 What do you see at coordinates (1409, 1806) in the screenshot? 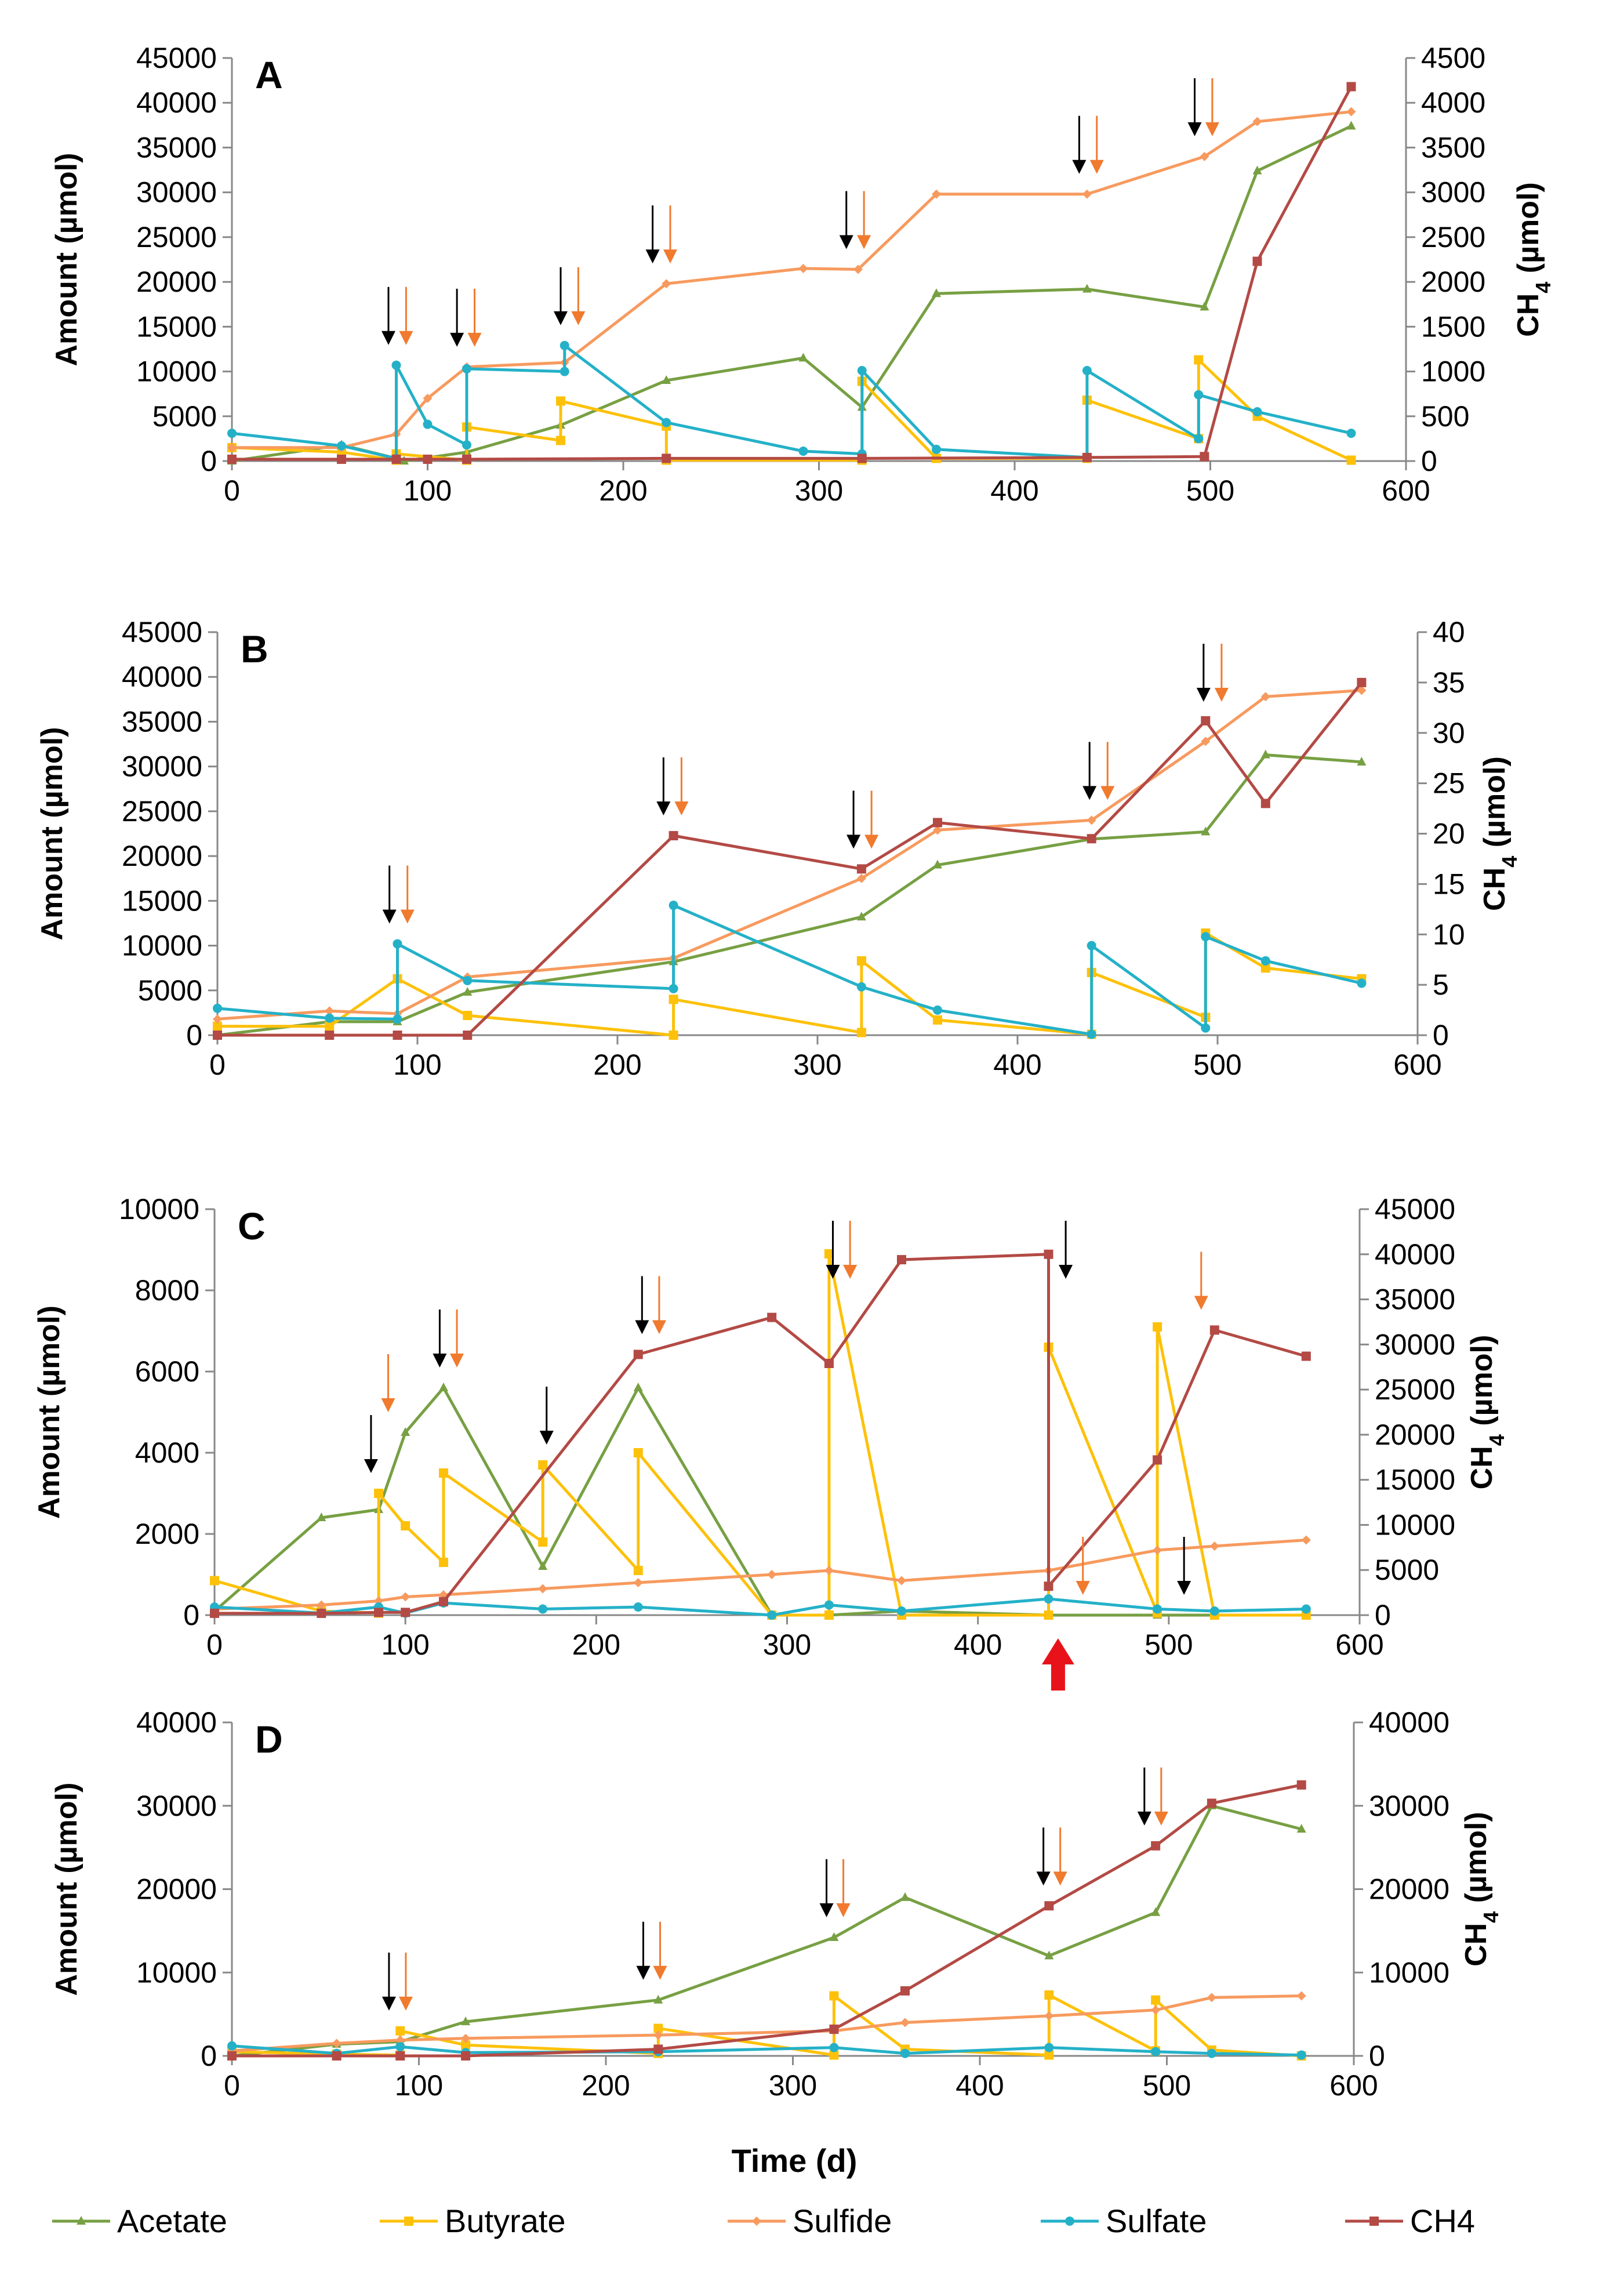
I see `y2-tick-label: 30000` at bounding box center [1409, 1806].